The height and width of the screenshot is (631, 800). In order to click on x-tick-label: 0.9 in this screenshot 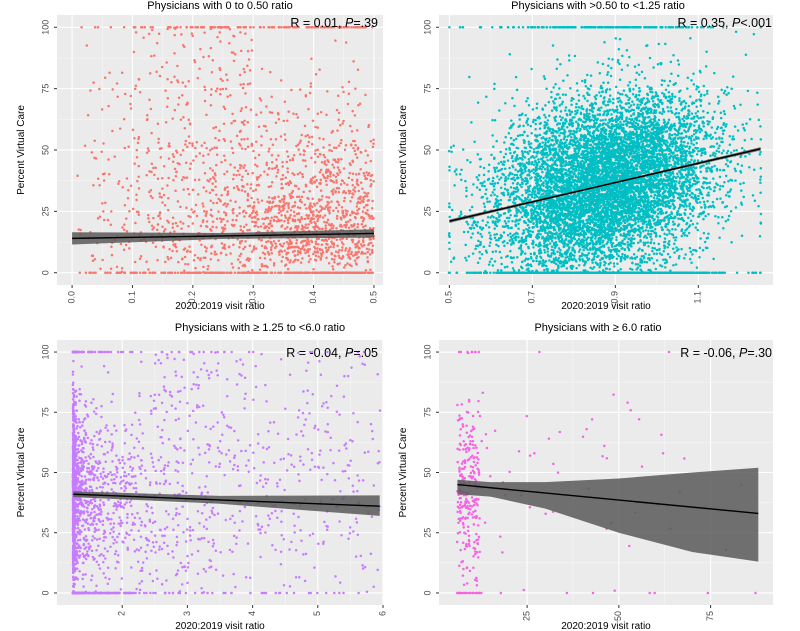, I will do `click(615, 297)`.